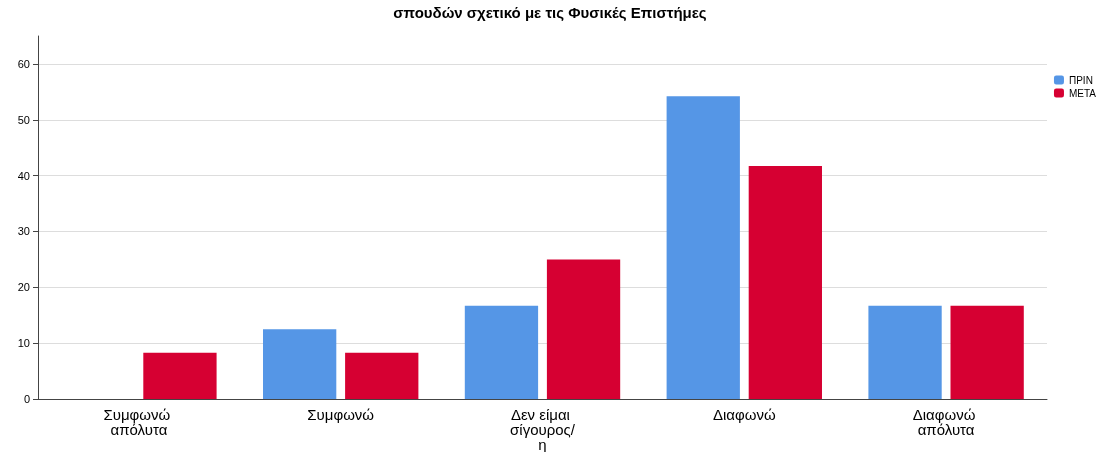  Describe the element at coordinates (139, 422) in the screenshot. I see `x-tick-label: Συμφωνώ απόλυτα` at that location.